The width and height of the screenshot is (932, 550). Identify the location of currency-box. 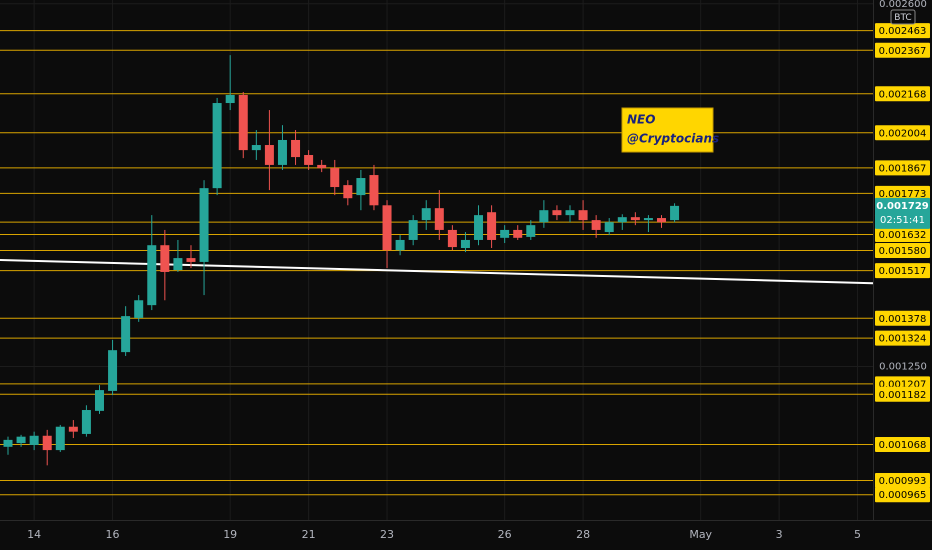
(903, 17).